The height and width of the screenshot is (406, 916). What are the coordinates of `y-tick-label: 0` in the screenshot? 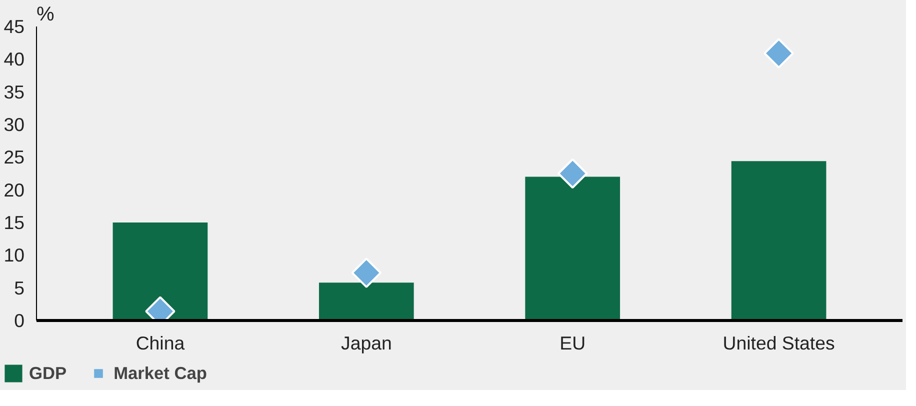 It's located at (19, 320).